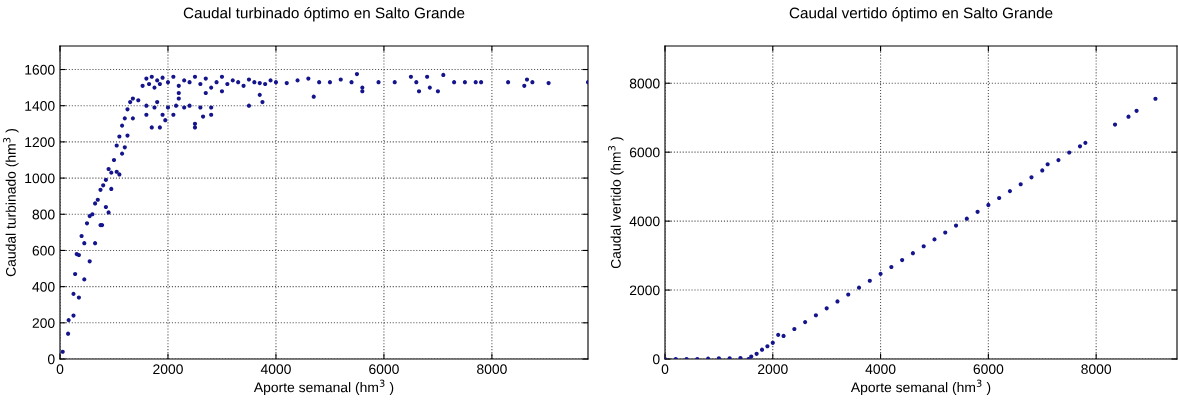 The width and height of the screenshot is (1178, 403). What do you see at coordinates (43, 250) in the screenshot?
I see `y-tick-label: 600` at bounding box center [43, 250].